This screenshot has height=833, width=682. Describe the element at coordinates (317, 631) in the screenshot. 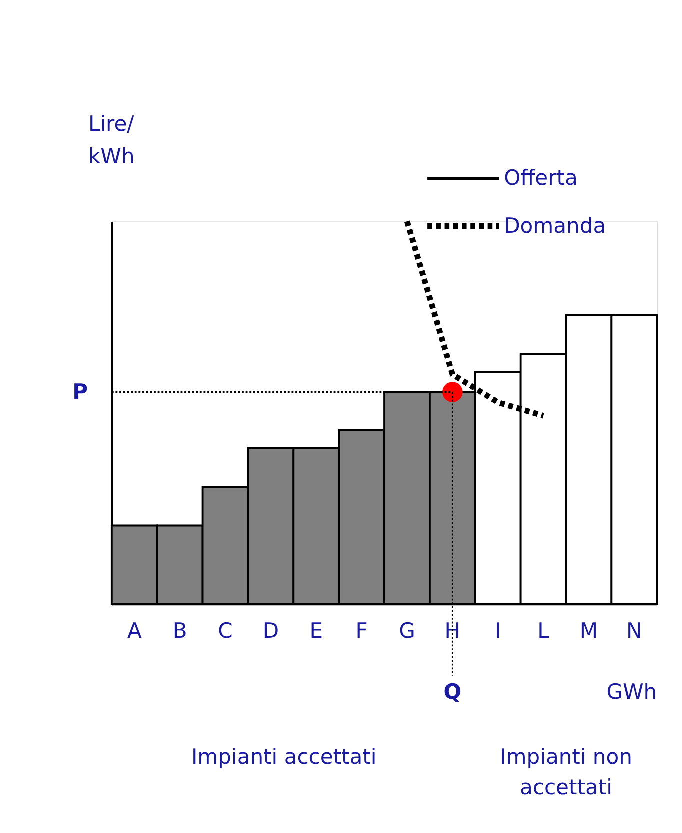

I see `x-tick-label: E` at that location.